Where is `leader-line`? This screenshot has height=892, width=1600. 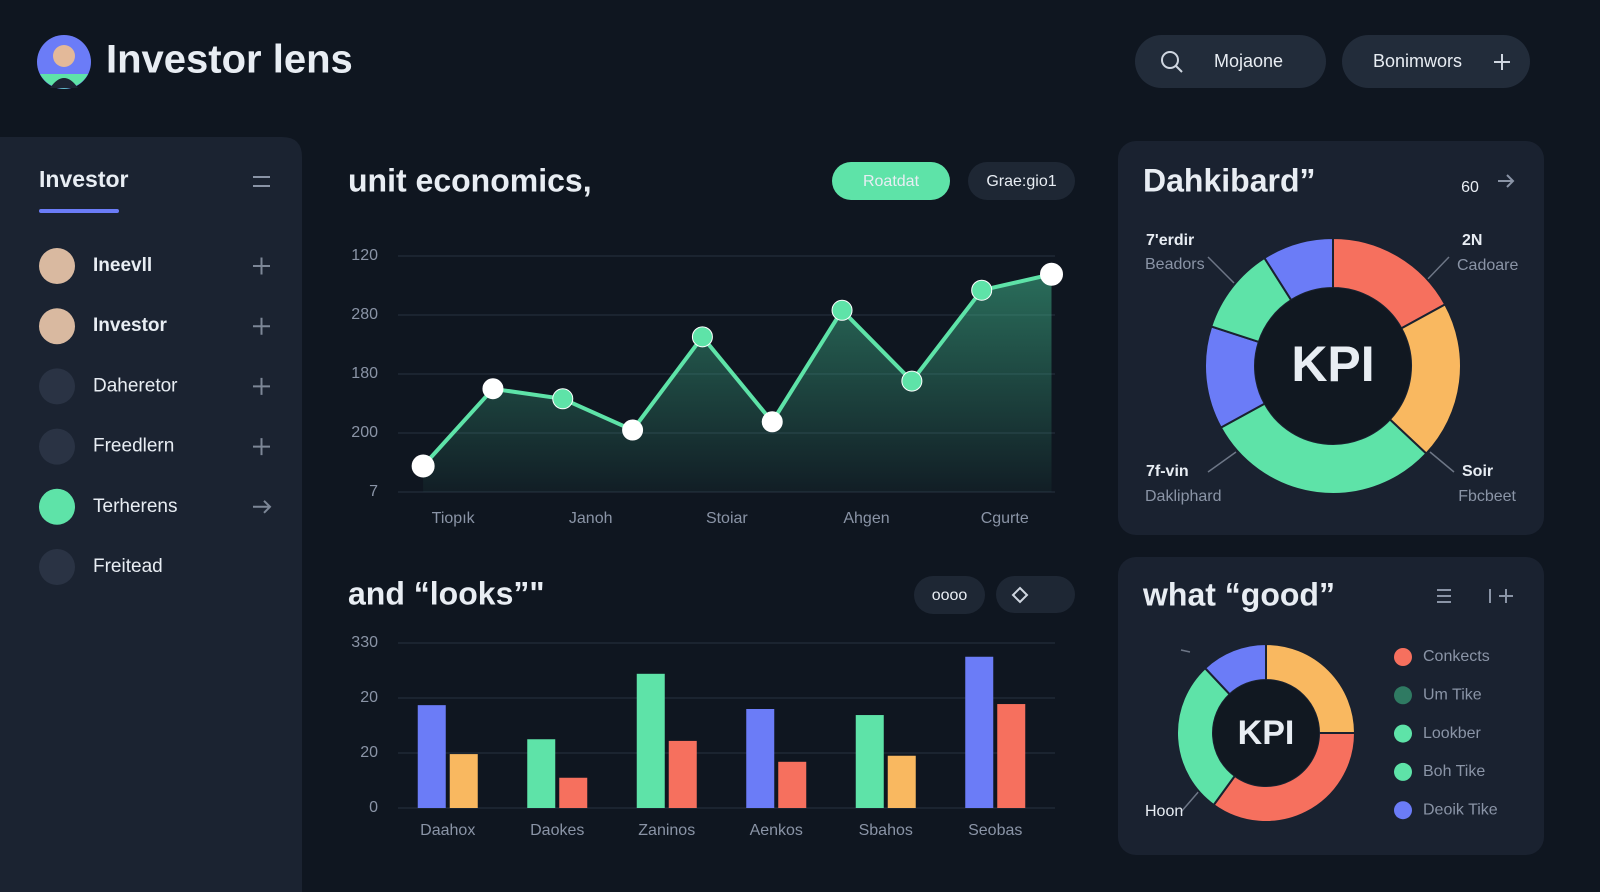 leader-line is located at coordinates (1317, 534).